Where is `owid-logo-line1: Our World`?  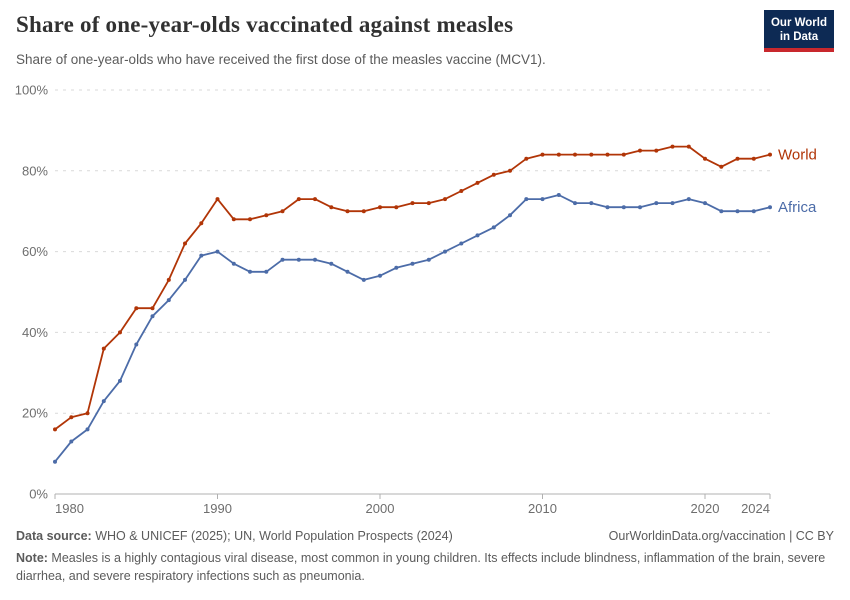
owid-logo-line1: Our World is located at coordinates (798, 23).